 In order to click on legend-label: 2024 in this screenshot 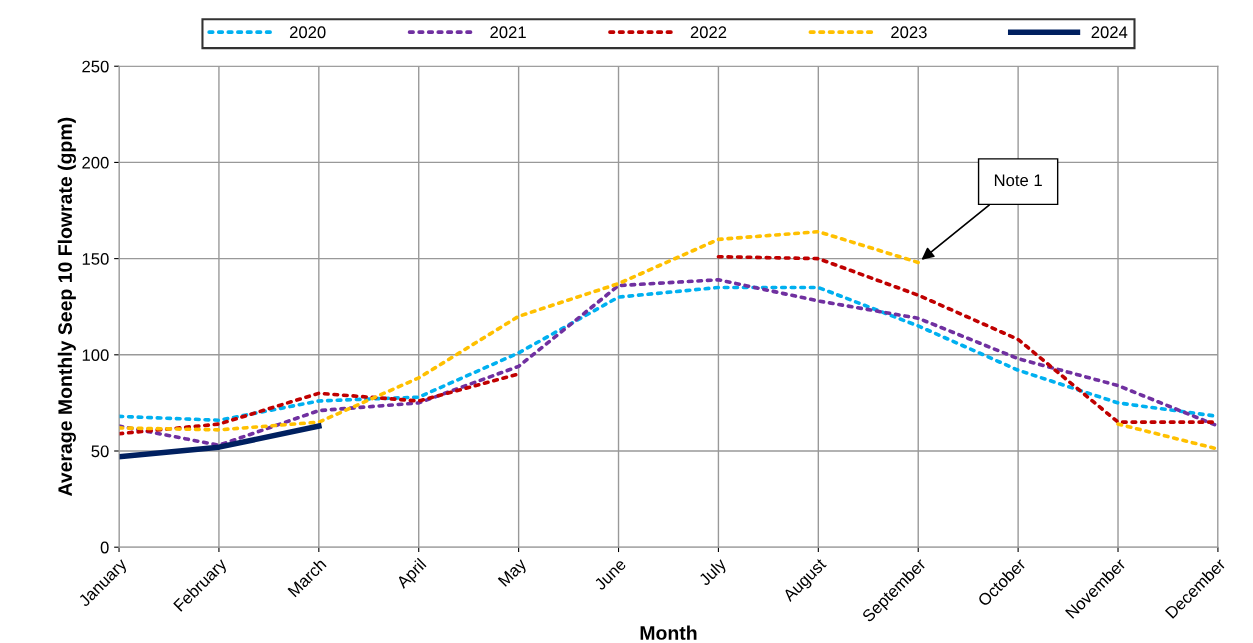, I will do `click(1109, 32)`.